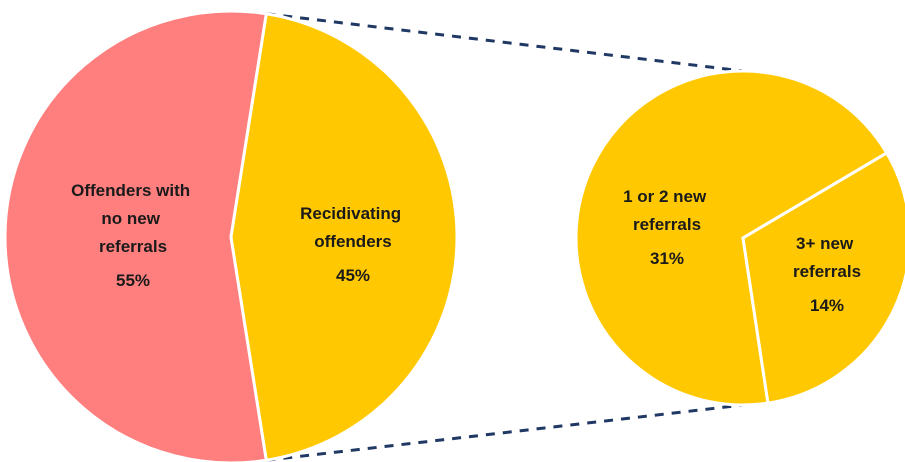  I want to click on value-label: 14%, so click(827, 305).